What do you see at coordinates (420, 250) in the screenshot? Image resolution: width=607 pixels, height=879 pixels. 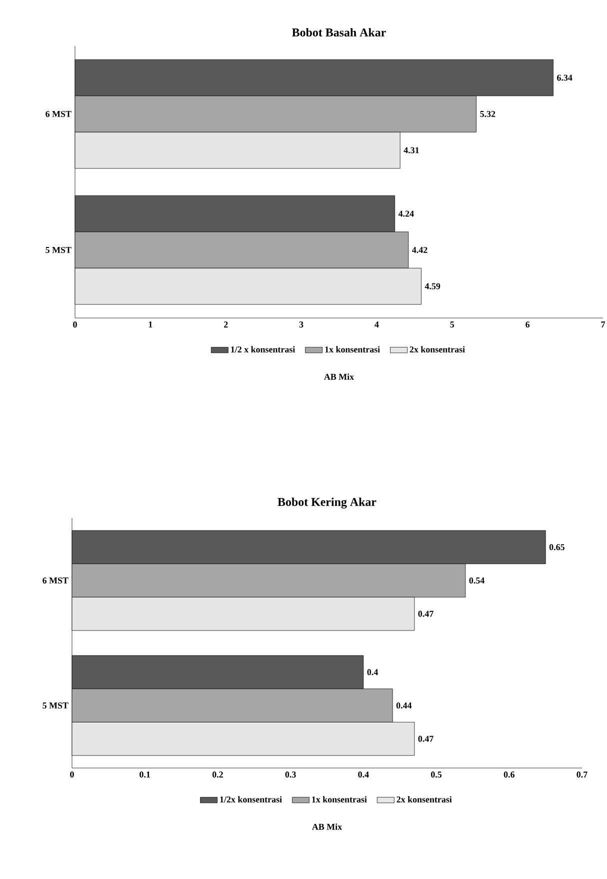 I see `data-label: 4.42` at bounding box center [420, 250].